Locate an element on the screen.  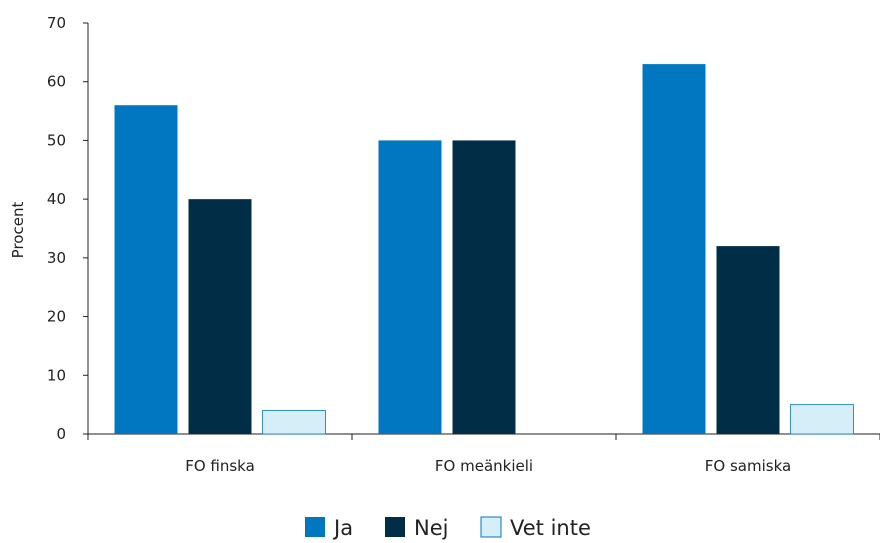
y-tick-label: 0 is located at coordinates (61, 434).